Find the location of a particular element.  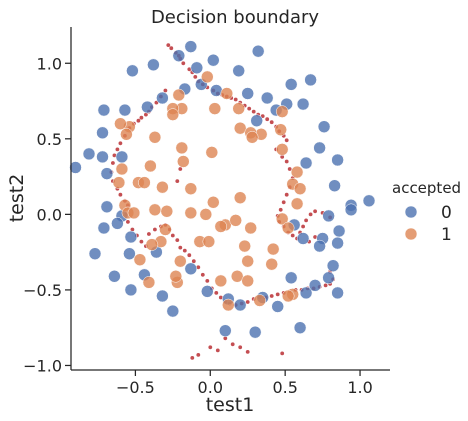

y-tick-label: 1.0 is located at coordinates (49, 63).